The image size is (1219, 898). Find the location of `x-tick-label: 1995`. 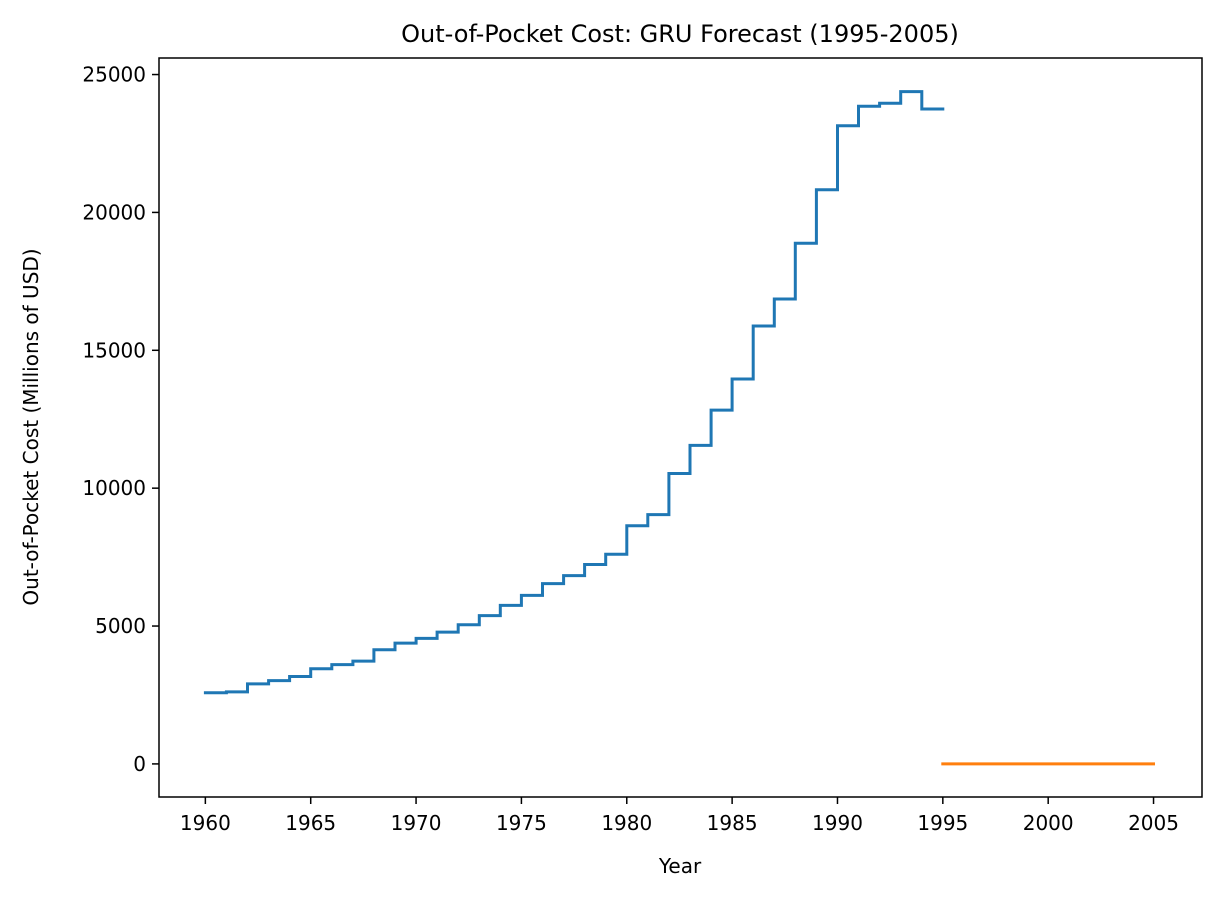

x-tick-label: 1995 is located at coordinates (942, 823).